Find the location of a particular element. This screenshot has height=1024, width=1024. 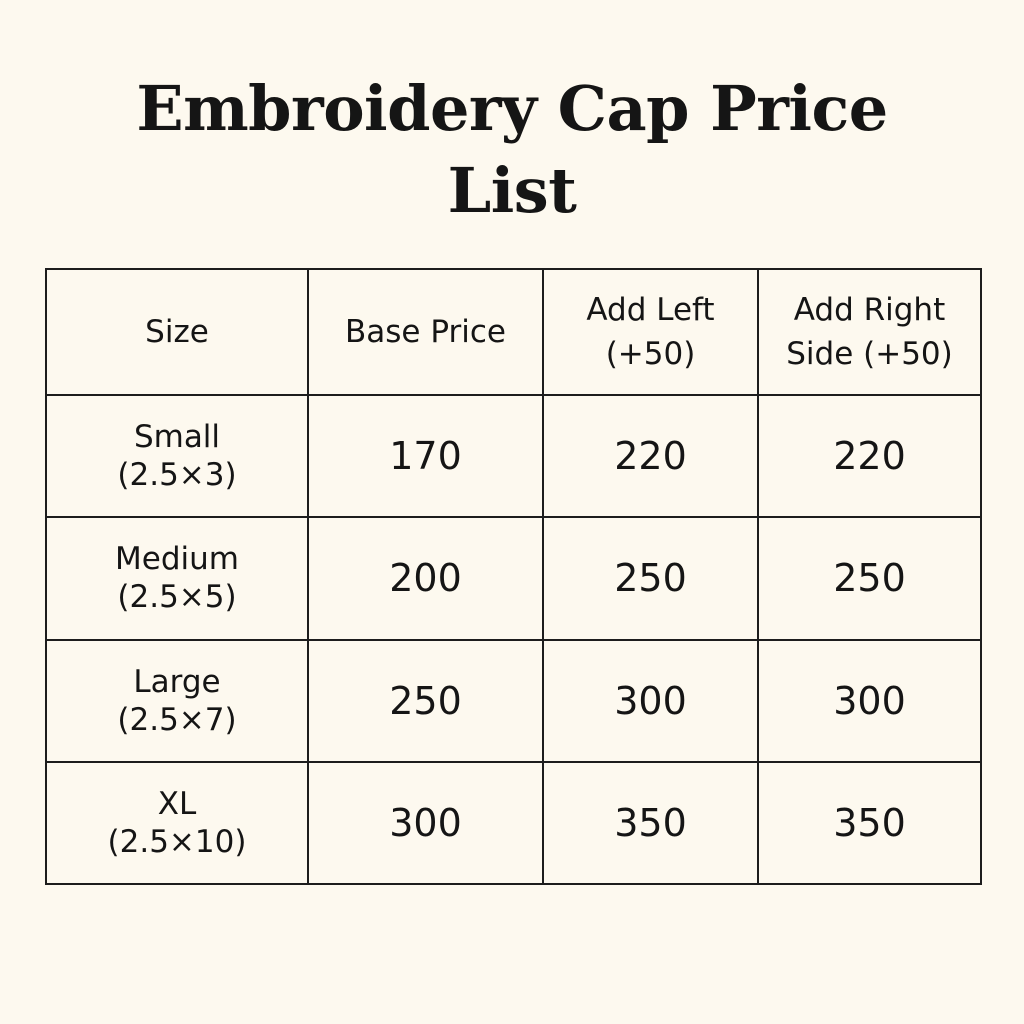

size-name: XL is located at coordinates (177, 803).